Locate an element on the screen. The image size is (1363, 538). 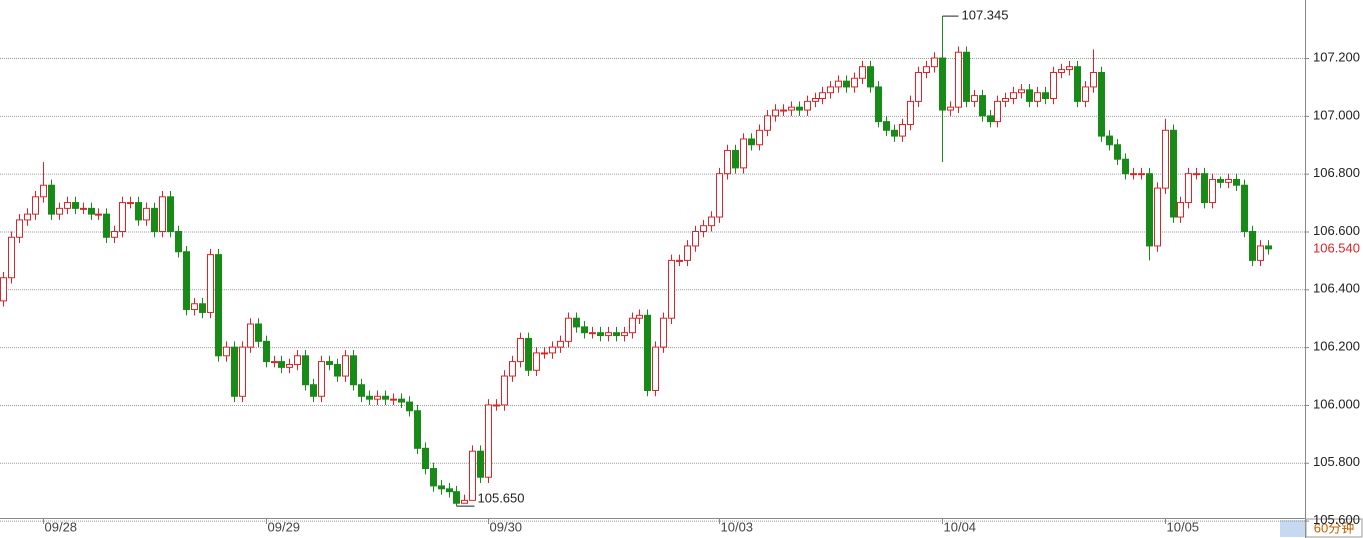
y-tick-label: 106.600 is located at coordinates (1336, 230).